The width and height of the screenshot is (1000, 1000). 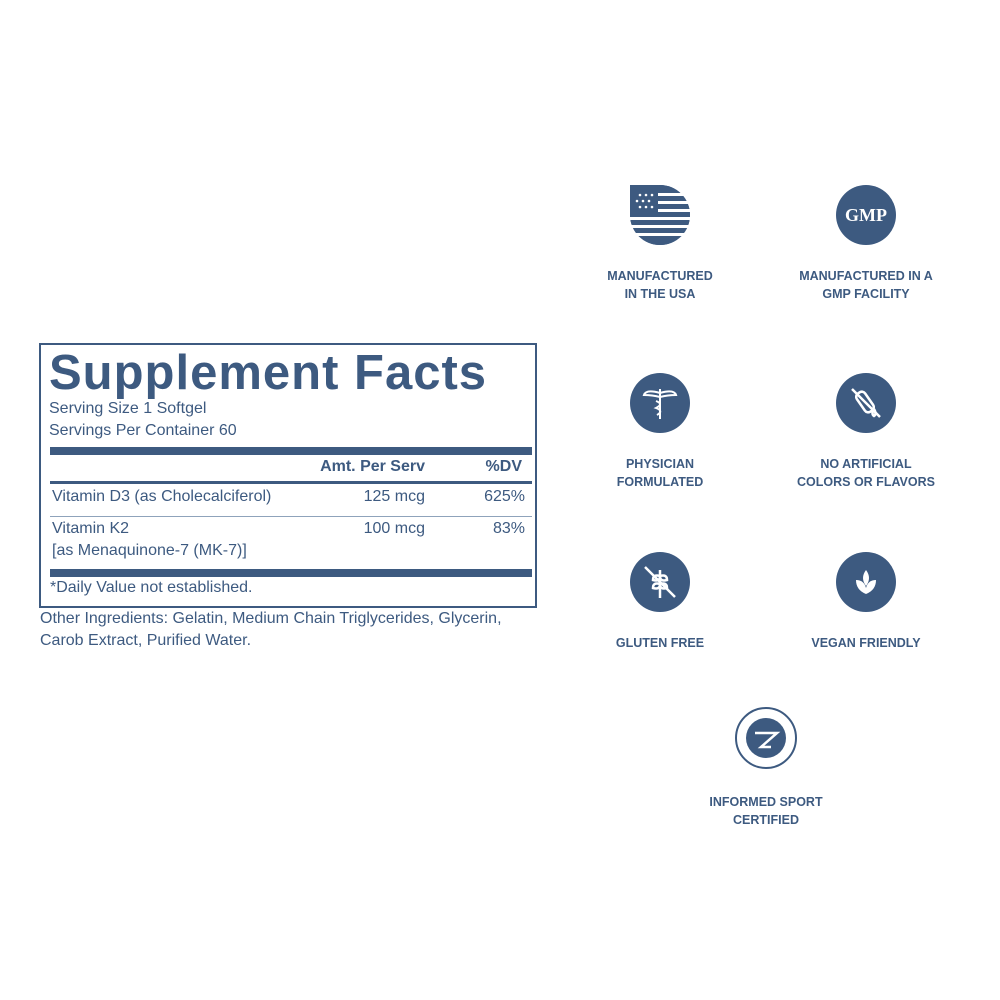 I want to click on informed-sport-logo-icon, so click(x=766, y=738).